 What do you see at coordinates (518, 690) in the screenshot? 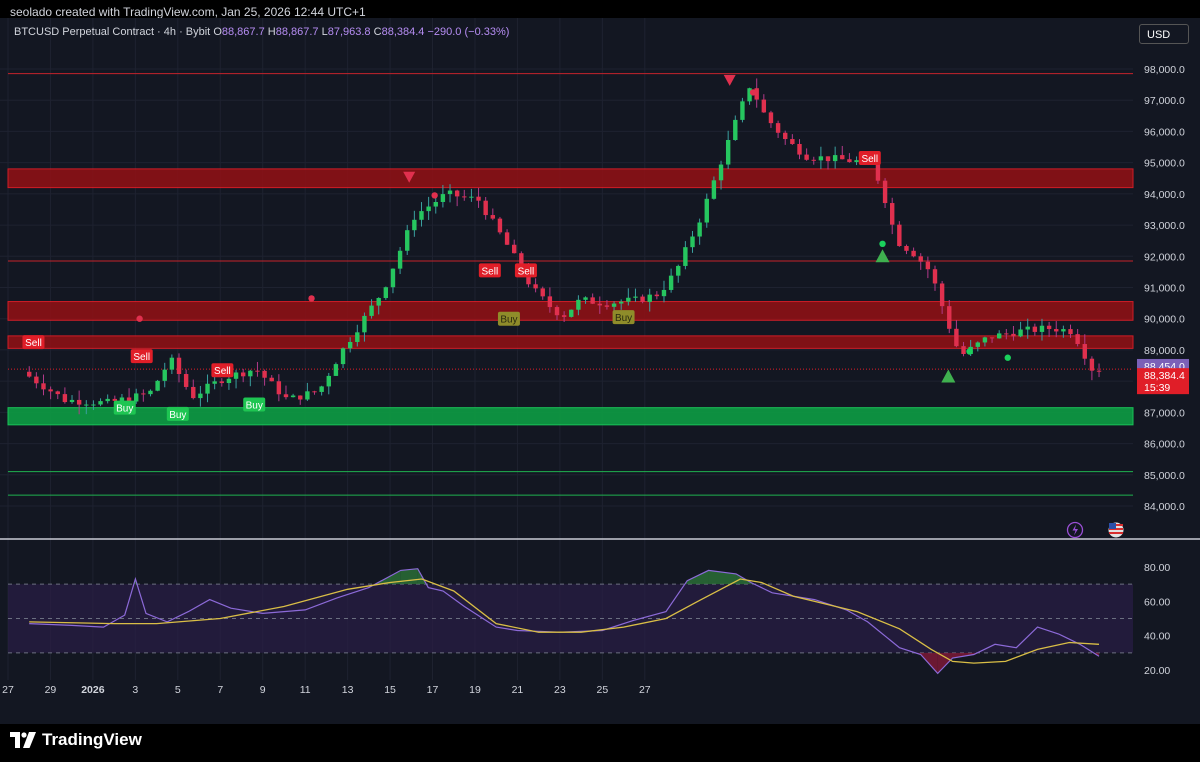
I see `time-tick-label: 21` at bounding box center [518, 690].